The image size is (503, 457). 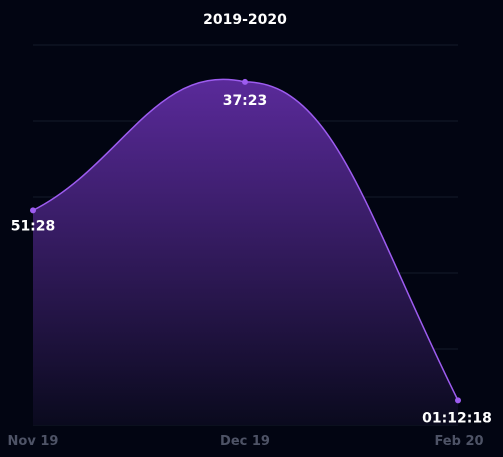 I want to click on data-label: 01:12:18, so click(x=457, y=418).